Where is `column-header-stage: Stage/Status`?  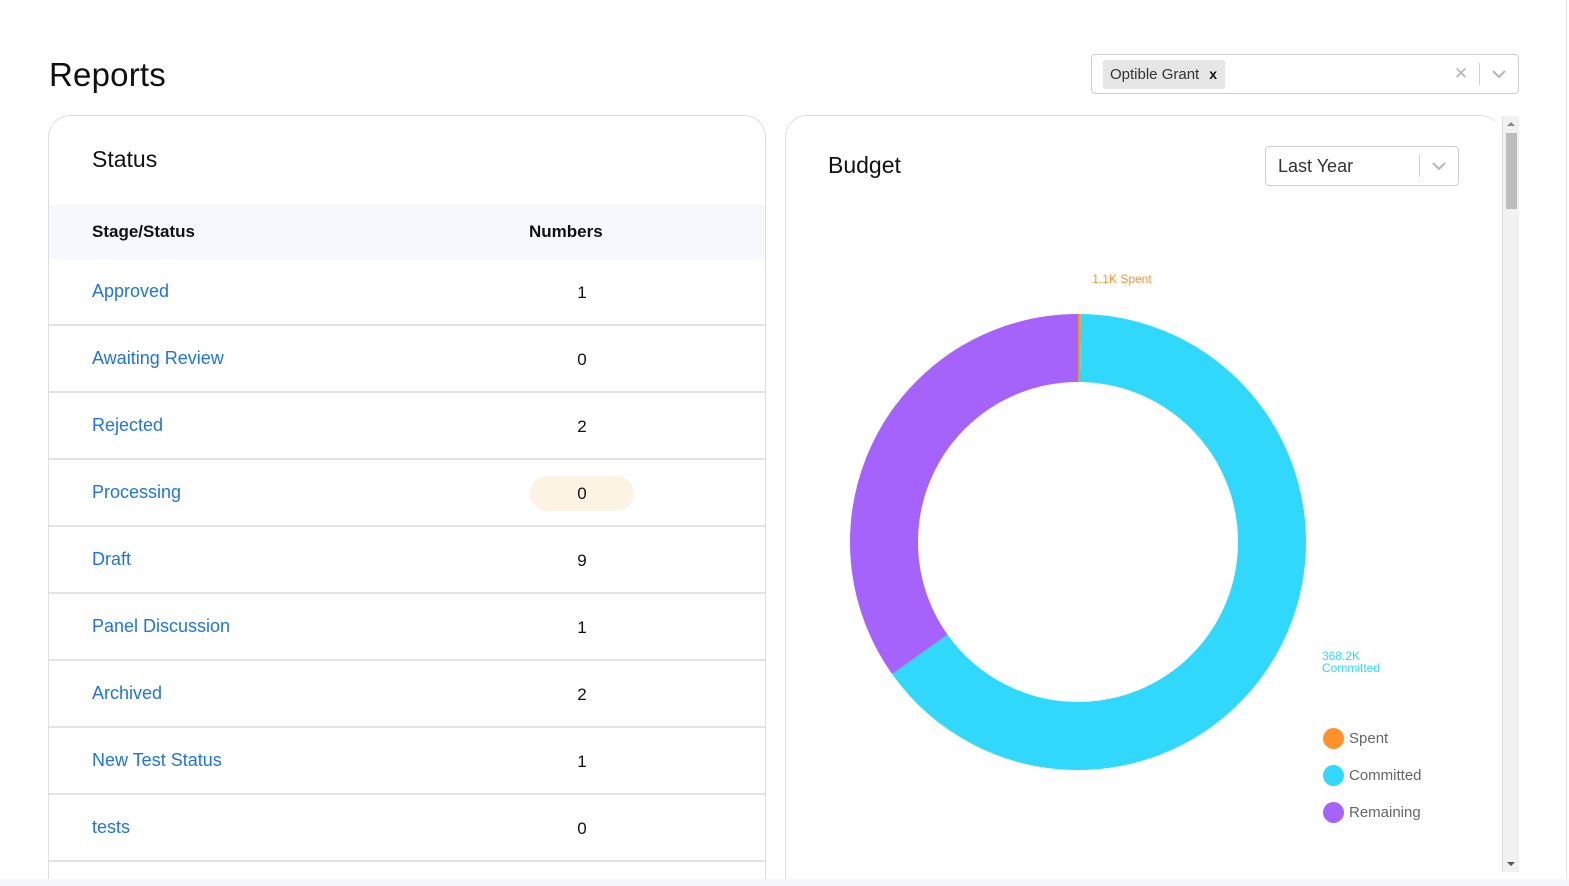
column-header-stage: Stage/Status is located at coordinates (143, 231).